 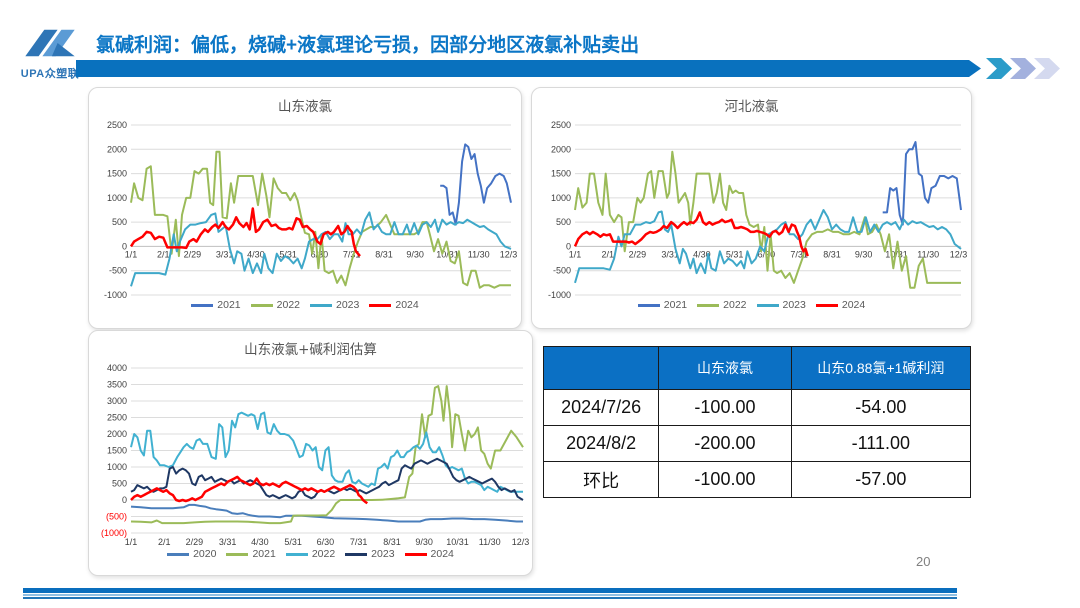 I want to click on svg-text: 4000, so click(x=116, y=368).